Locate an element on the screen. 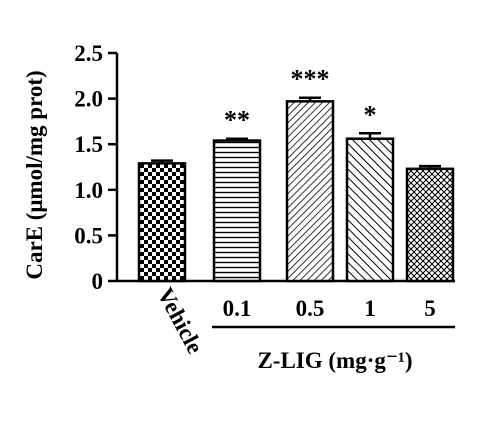 This screenshot has width=500, height=422. significance-label-3: *** is located at coordinates (310, 79).